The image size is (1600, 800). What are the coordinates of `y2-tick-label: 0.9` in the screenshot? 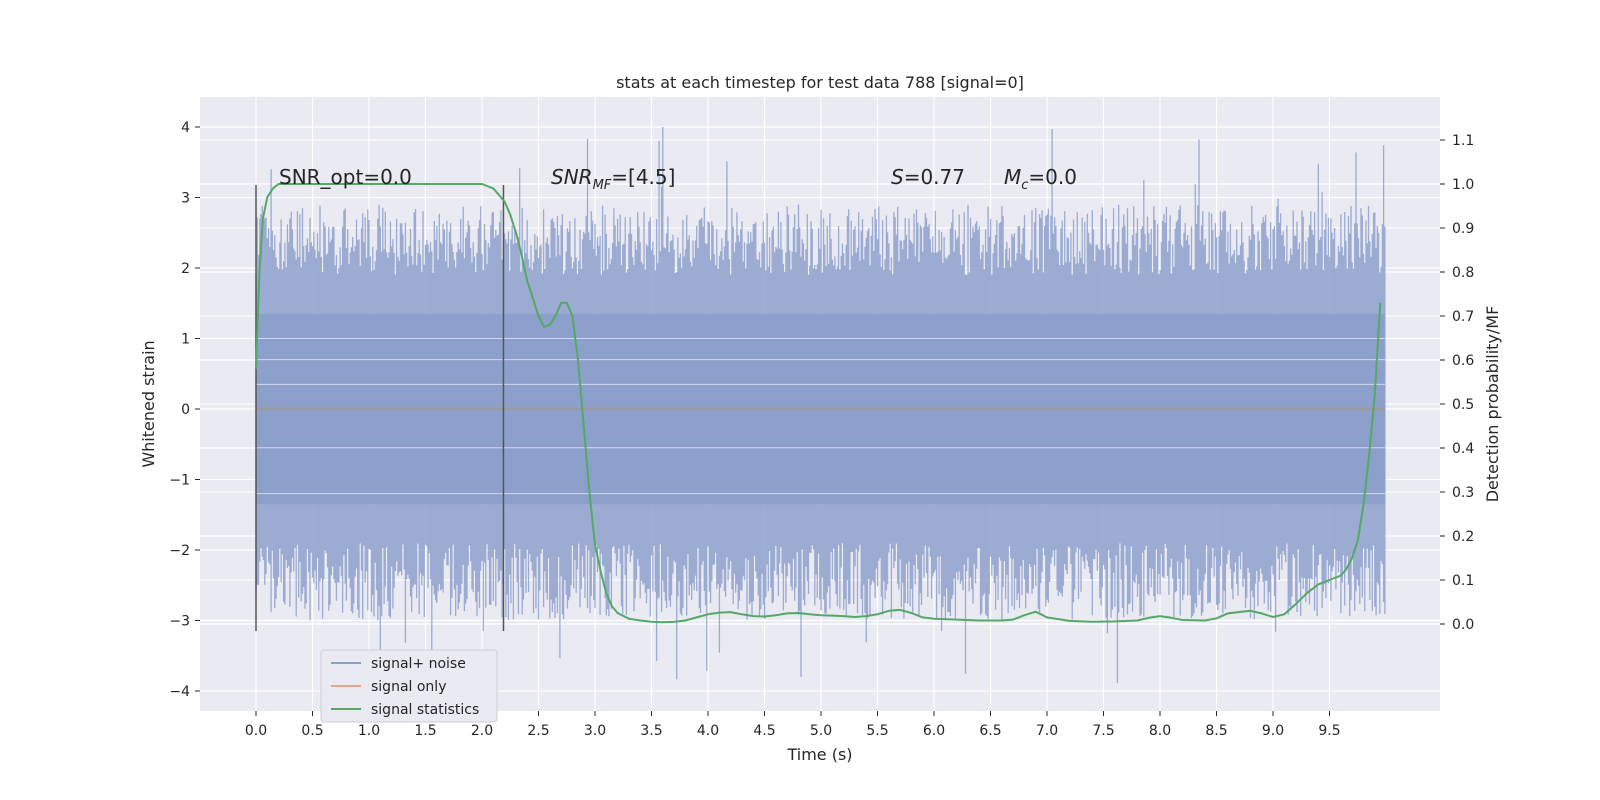 It's located at (1463, 229).